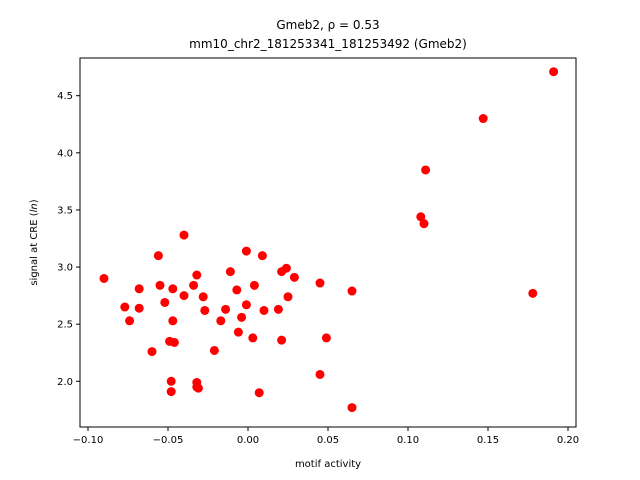 The image size is (640, 480). Describe the element at coordinates (34, 207) in the screenshot. I see `y-axis-label-italic: ln` at that location.